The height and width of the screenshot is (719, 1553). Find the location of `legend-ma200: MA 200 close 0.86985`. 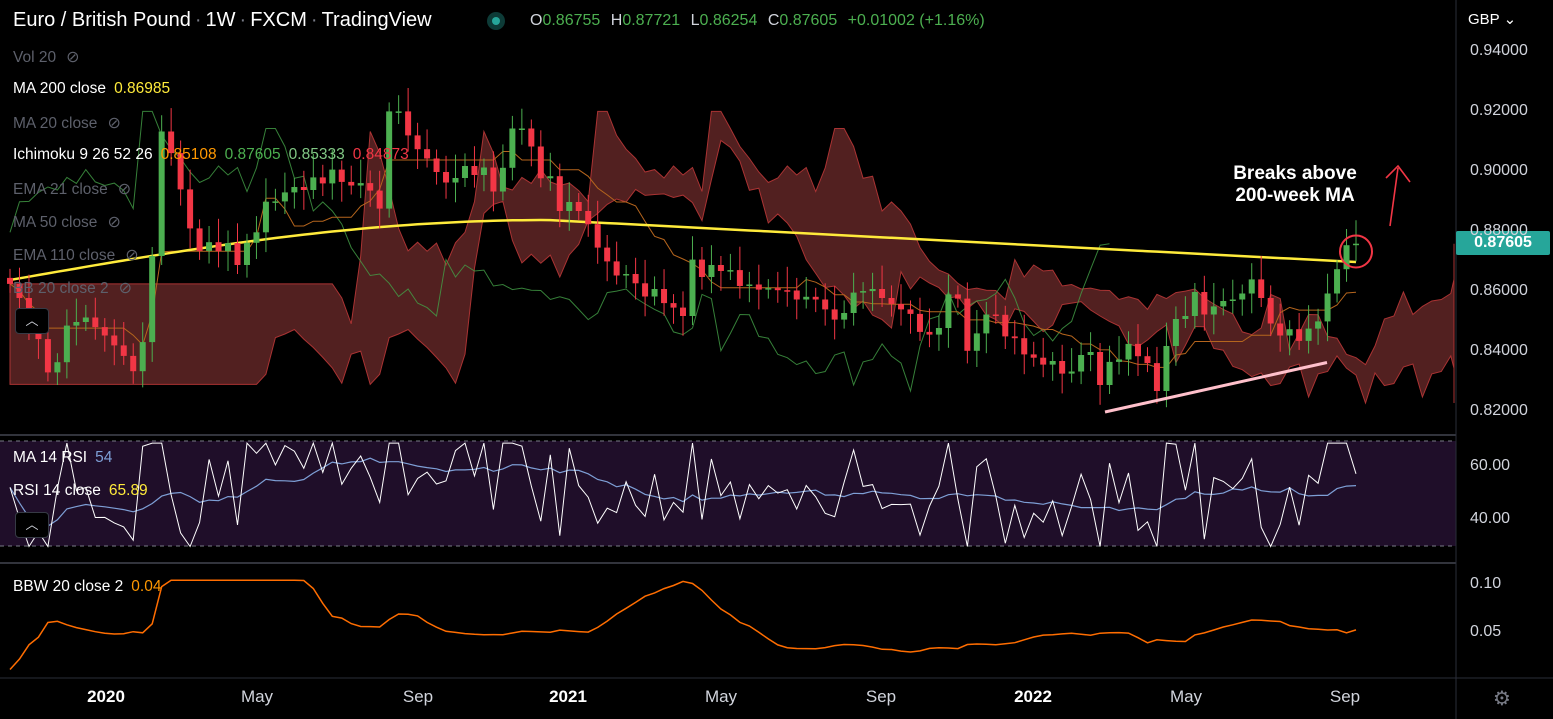

legend-ma200: MA 200 close 0.86985 is located at coordinates (92, 88).